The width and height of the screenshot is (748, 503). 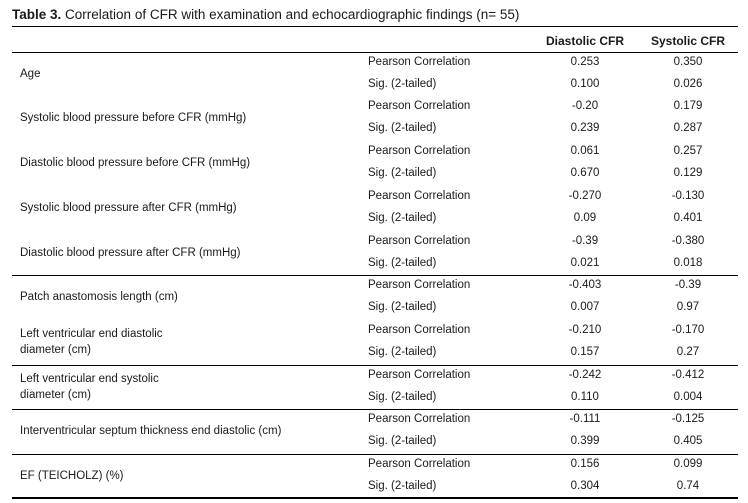 I want to click on variable-line: Systolic blood pressure after CFR (mmHg), so click(x=128, y=208).